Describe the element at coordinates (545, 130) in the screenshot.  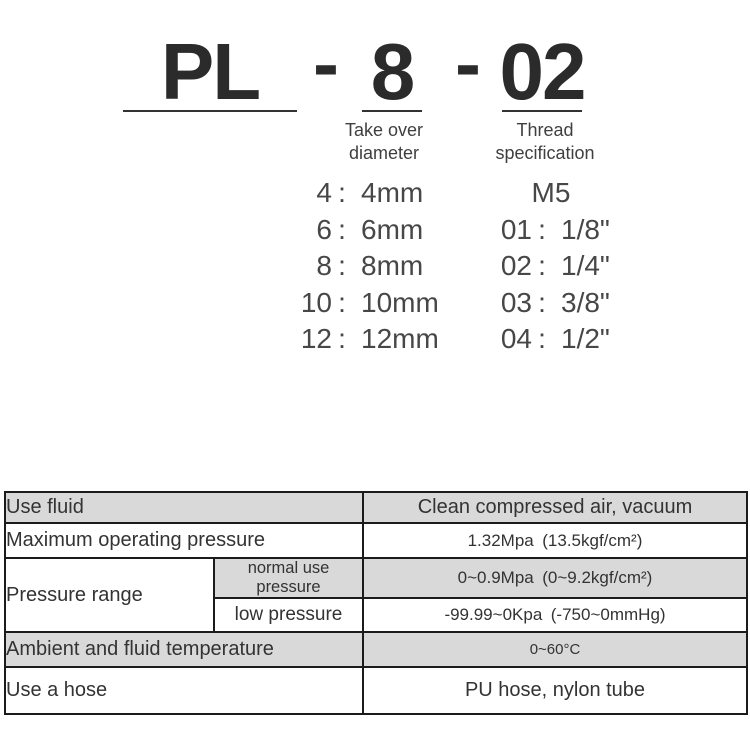
I see `thread-title-line1: Thread` at that location.